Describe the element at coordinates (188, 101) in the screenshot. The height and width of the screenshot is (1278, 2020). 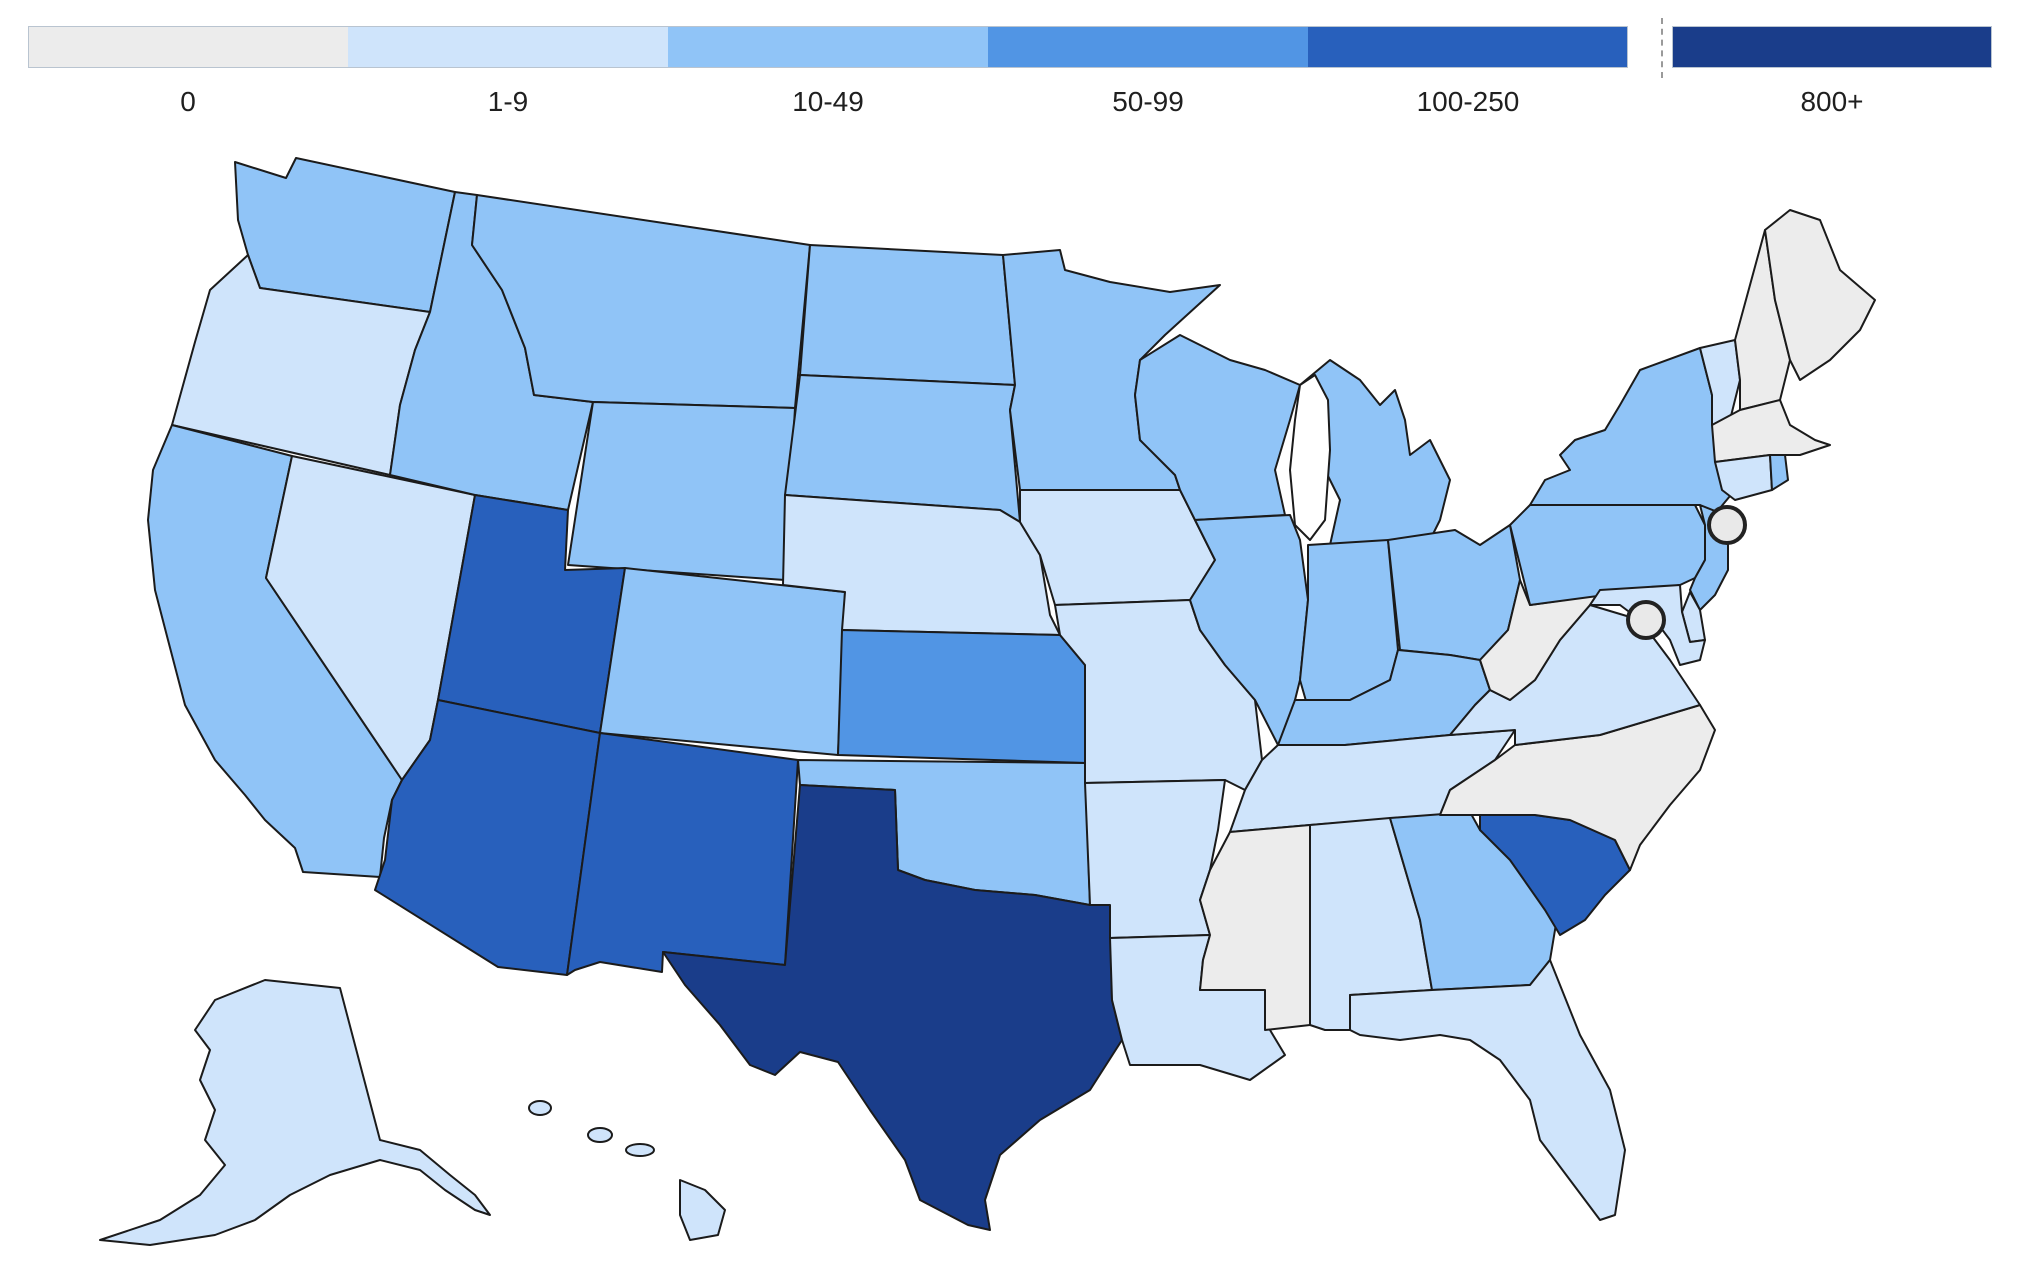
I see `legend-label: 0` at that location.